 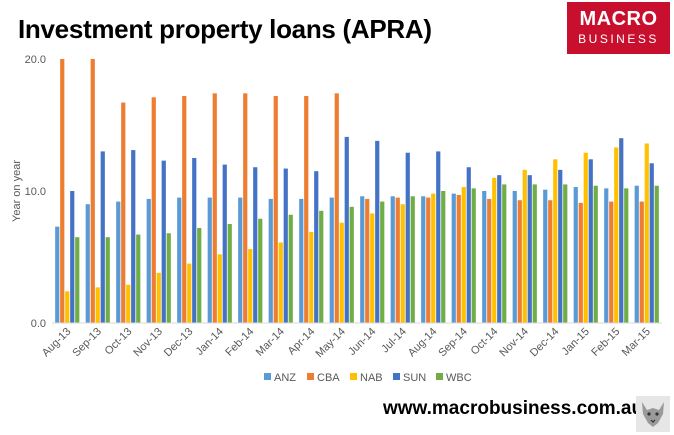 I want to click on legend-label-wbc: WBC, so click(x=459, y=378).